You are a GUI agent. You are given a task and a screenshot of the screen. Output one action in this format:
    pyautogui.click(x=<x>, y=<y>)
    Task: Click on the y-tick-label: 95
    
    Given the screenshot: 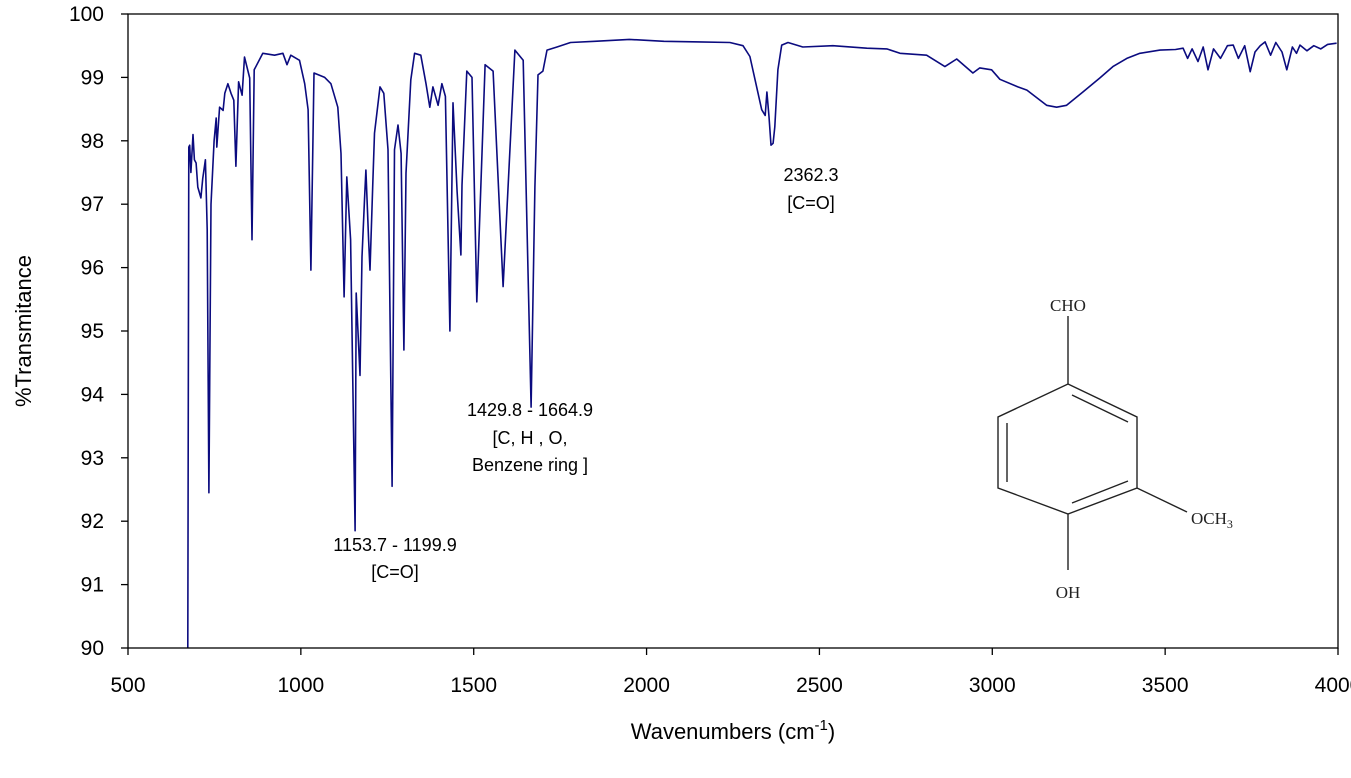 What is the action you would take?
    pyautogui.click(x=92, y=331)
    